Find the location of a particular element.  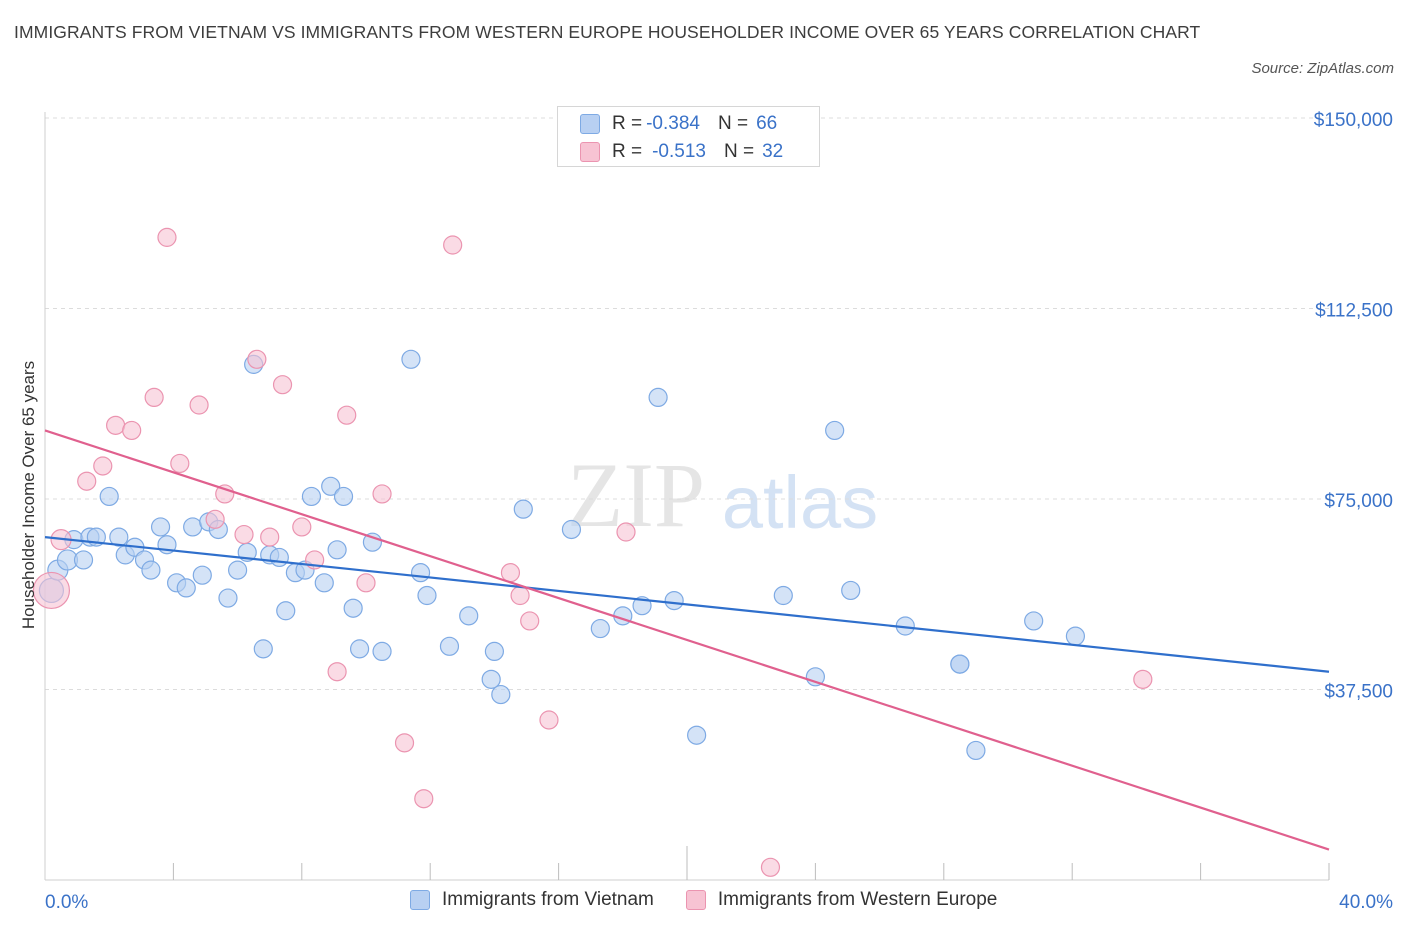

x-tick-label-0: 0.0% is located at coordinates (66, 902).